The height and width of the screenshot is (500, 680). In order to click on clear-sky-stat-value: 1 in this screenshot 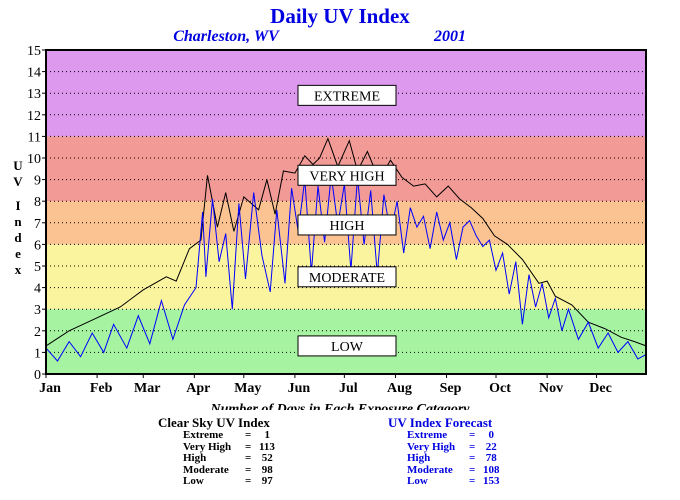, I will do `click(265, 435)`.